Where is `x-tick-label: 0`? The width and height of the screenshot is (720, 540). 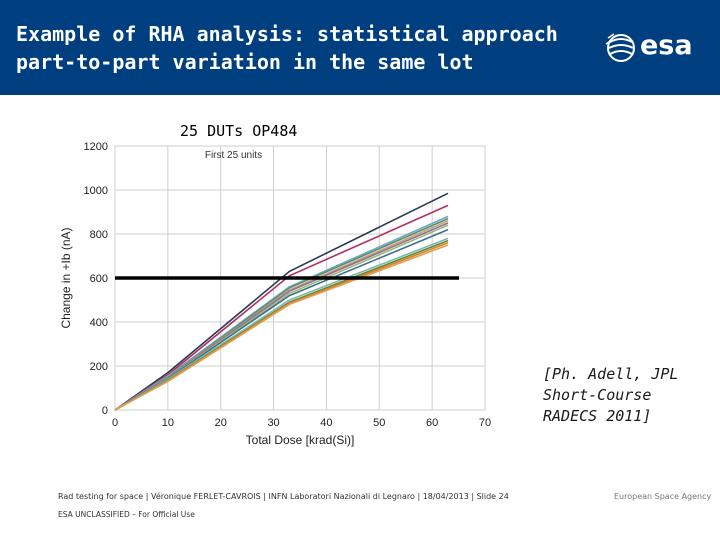 x-tick-label: 0 is located at coordinates (115, 423).